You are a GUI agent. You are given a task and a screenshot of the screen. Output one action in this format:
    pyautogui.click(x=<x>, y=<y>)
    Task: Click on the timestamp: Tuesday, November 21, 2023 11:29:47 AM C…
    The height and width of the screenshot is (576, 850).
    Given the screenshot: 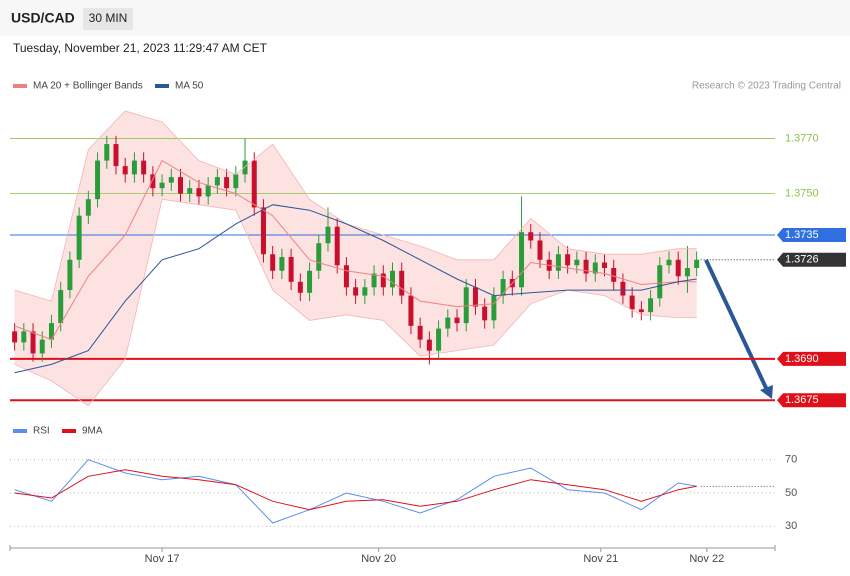 What is the action you would take?
    pyautogui.click(x=140, y=48)
    